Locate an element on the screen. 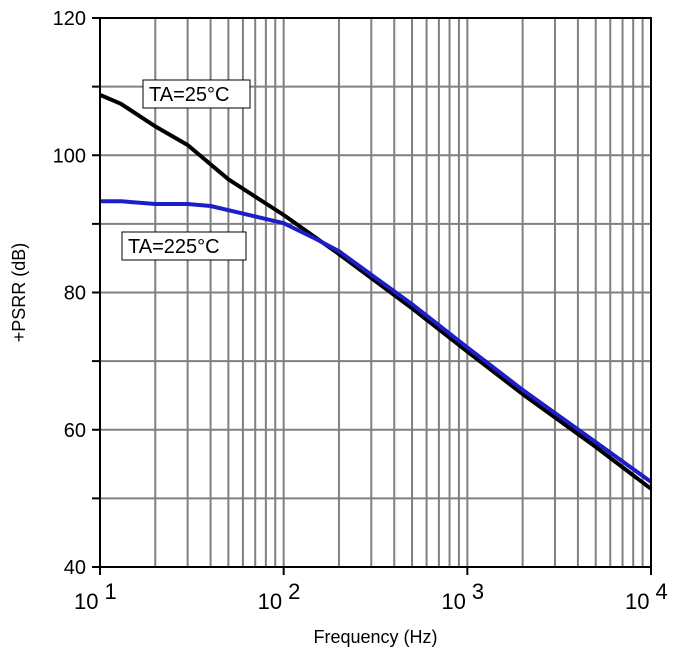 The image size is (681, 658). annotation-label: TA=25°C is located at coordinates (189, 95).